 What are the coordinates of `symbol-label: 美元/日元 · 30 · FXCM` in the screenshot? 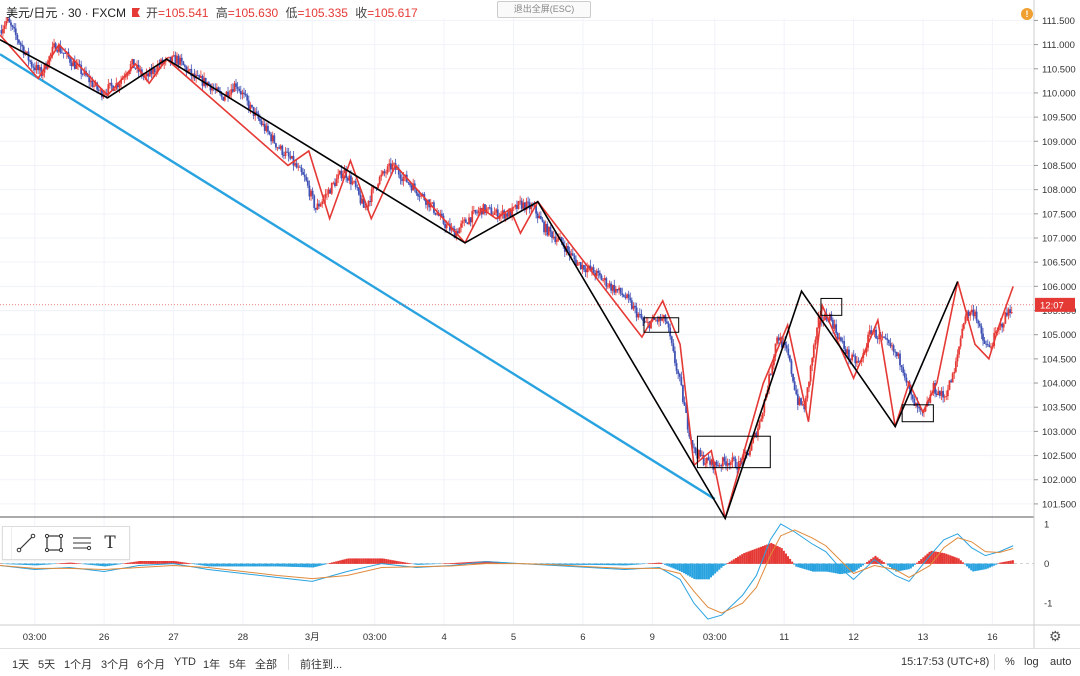 It's located at (66, 12).